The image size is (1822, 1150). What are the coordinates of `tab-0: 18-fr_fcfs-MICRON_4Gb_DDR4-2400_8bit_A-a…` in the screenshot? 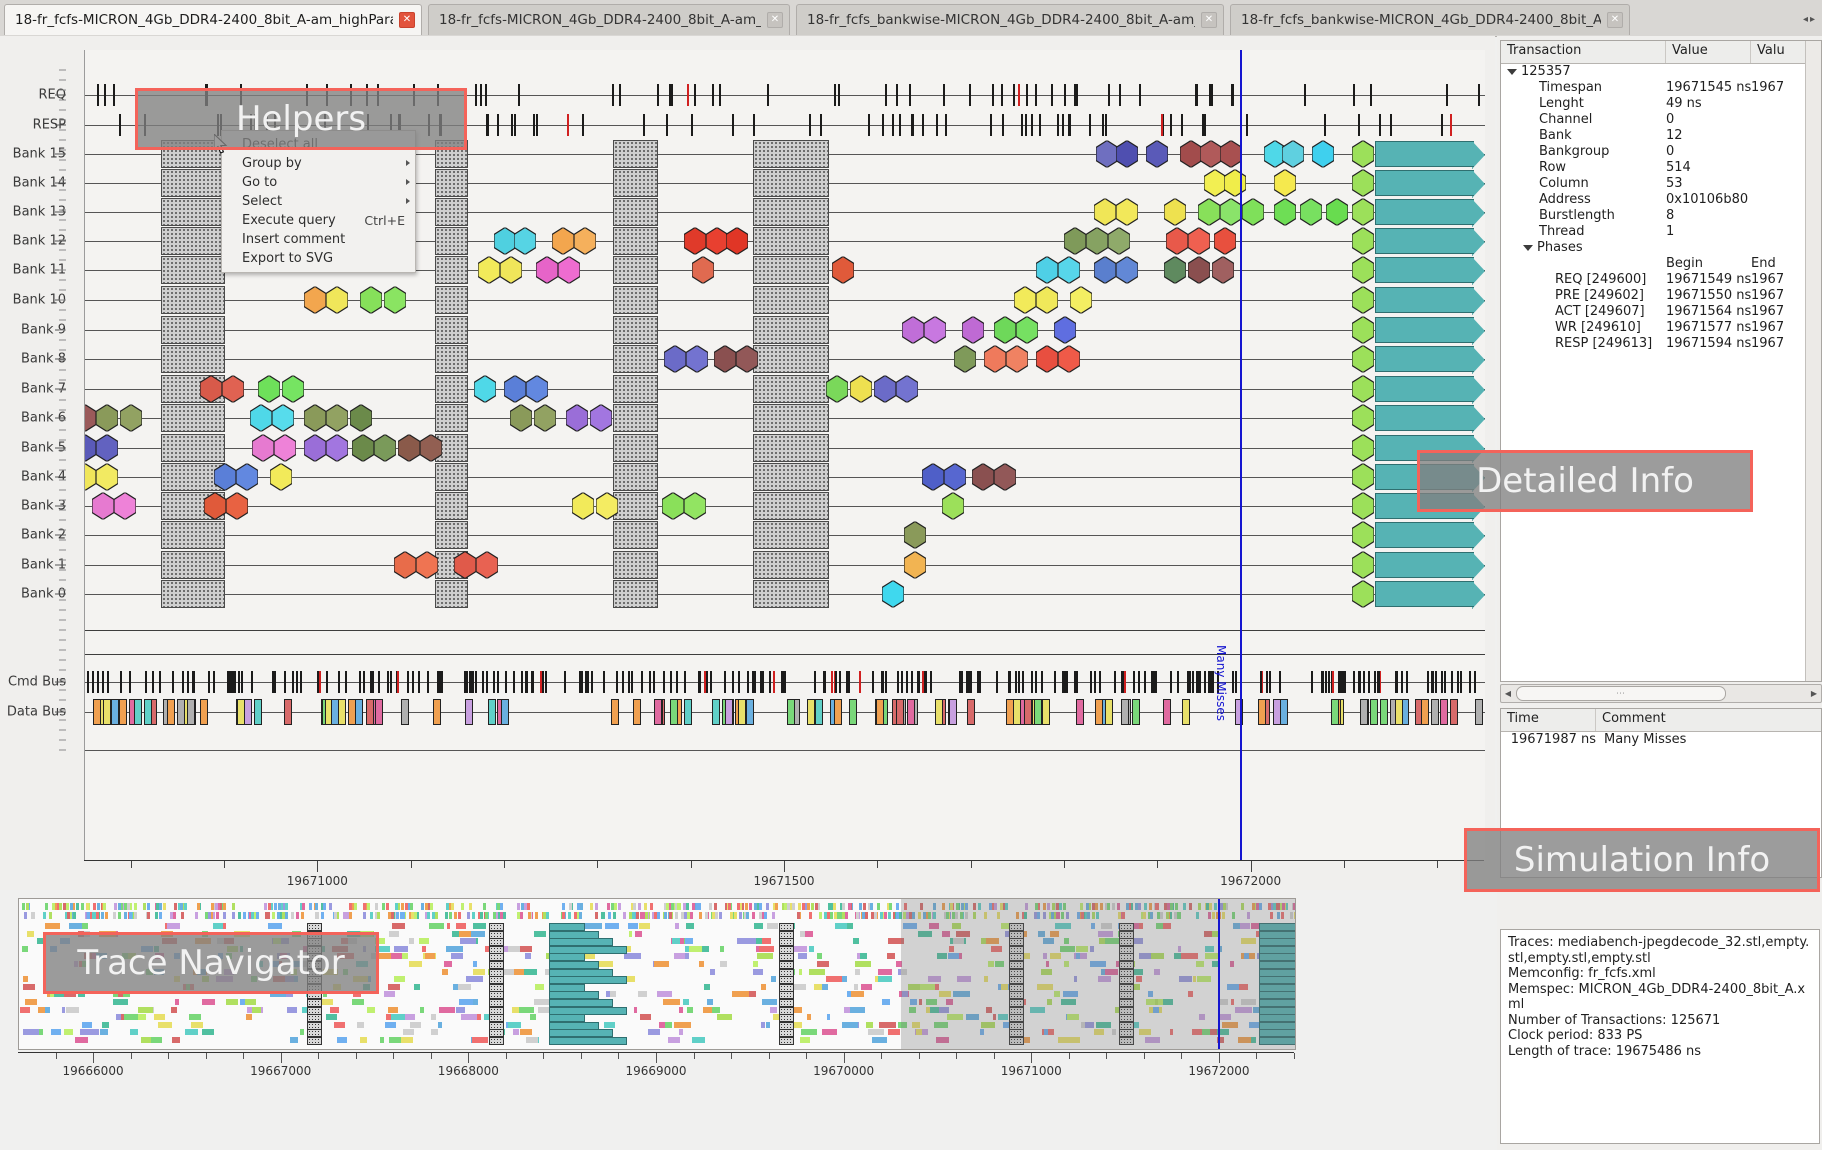 It's located at (213, 19).